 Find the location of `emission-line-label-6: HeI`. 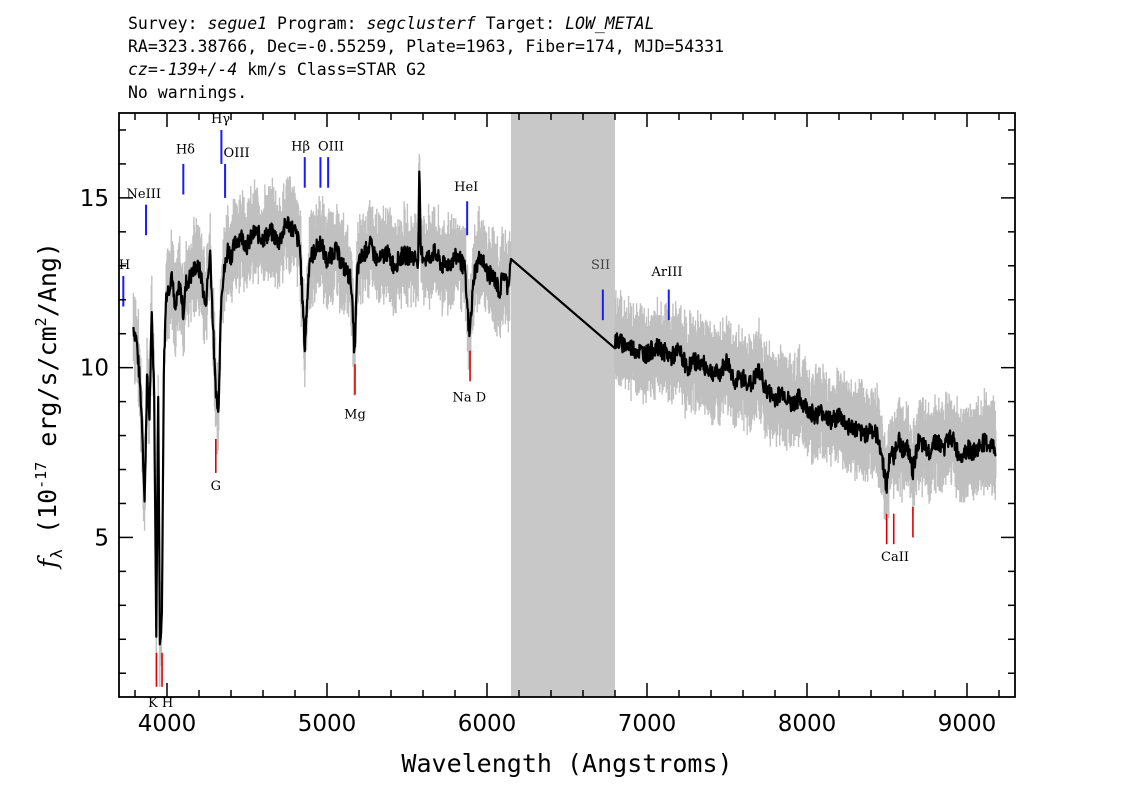

emission-line-label-6: HeI is located at coordinates (466, 187).